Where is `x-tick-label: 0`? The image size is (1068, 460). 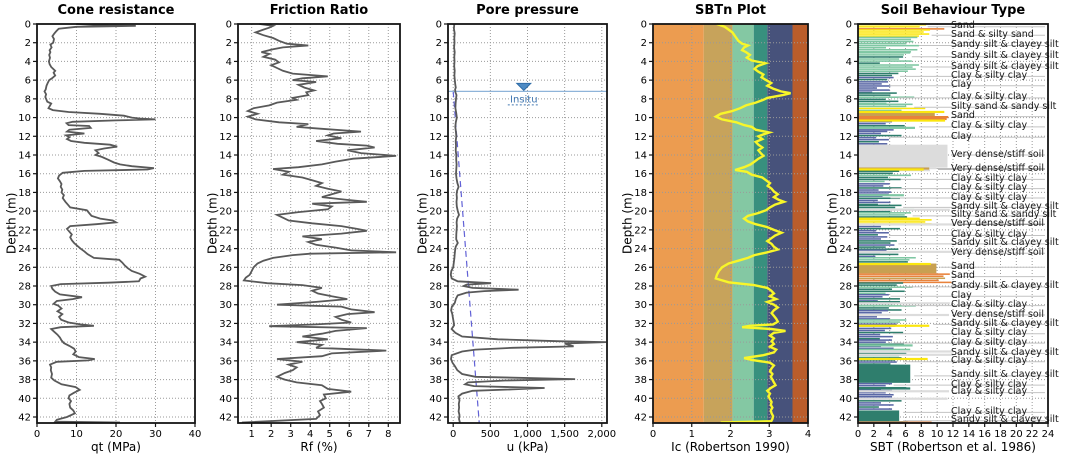
x-tick-label: 0 is located at coordinates (453, 434).